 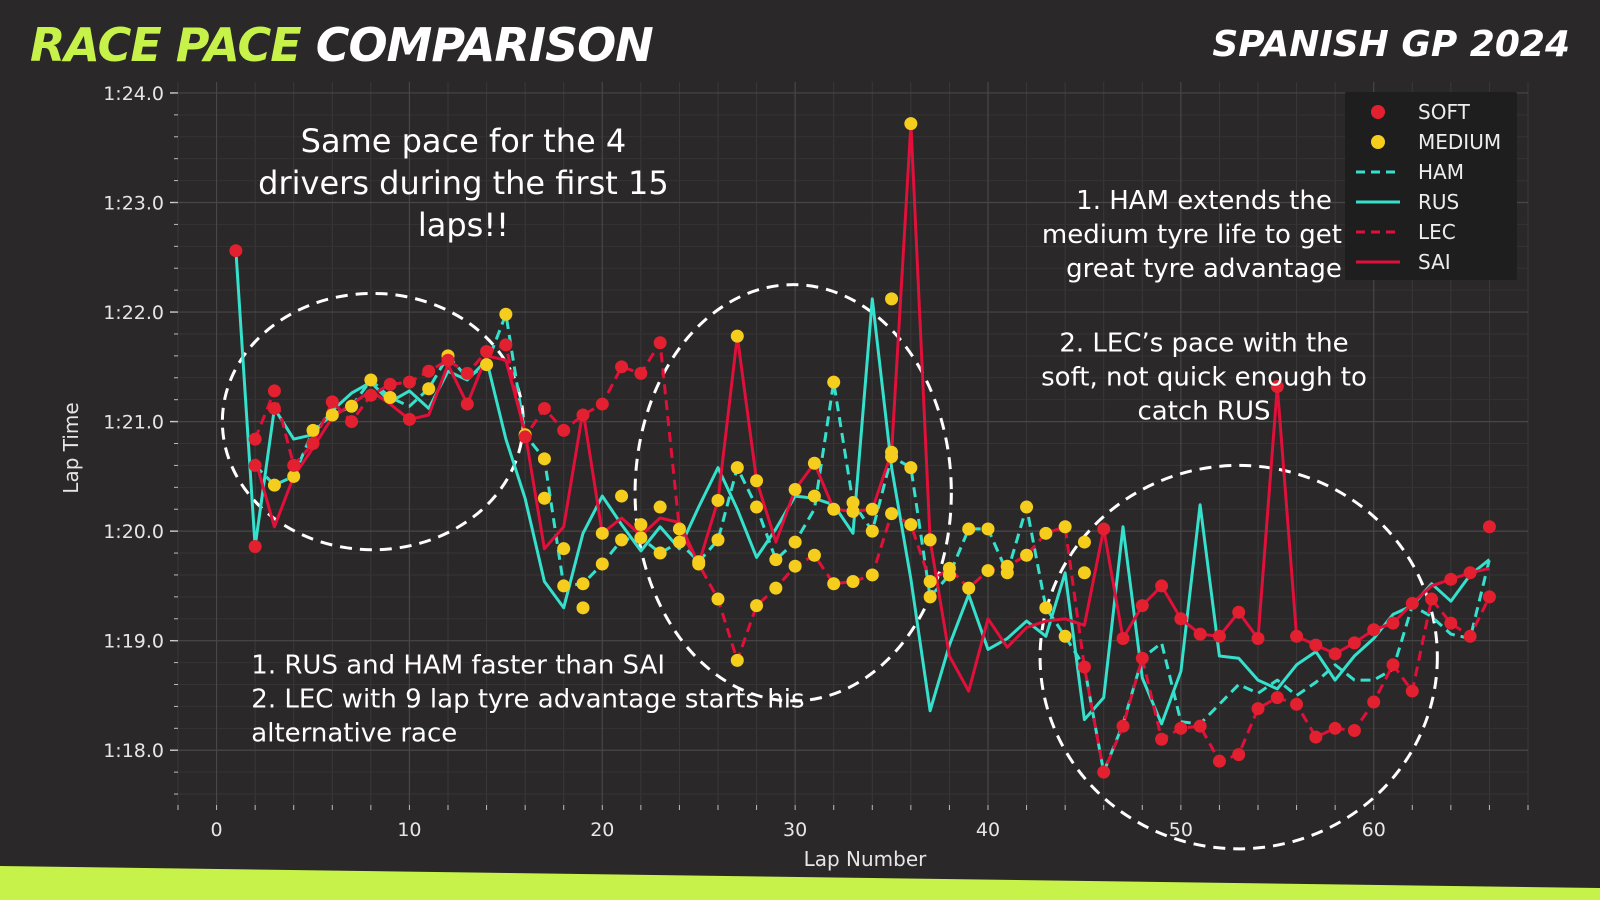 What do you see at coordinates (133, 751) in the screenshot?
I see `y-tick-label: 1:18.0` at bounding box center [133, 751].